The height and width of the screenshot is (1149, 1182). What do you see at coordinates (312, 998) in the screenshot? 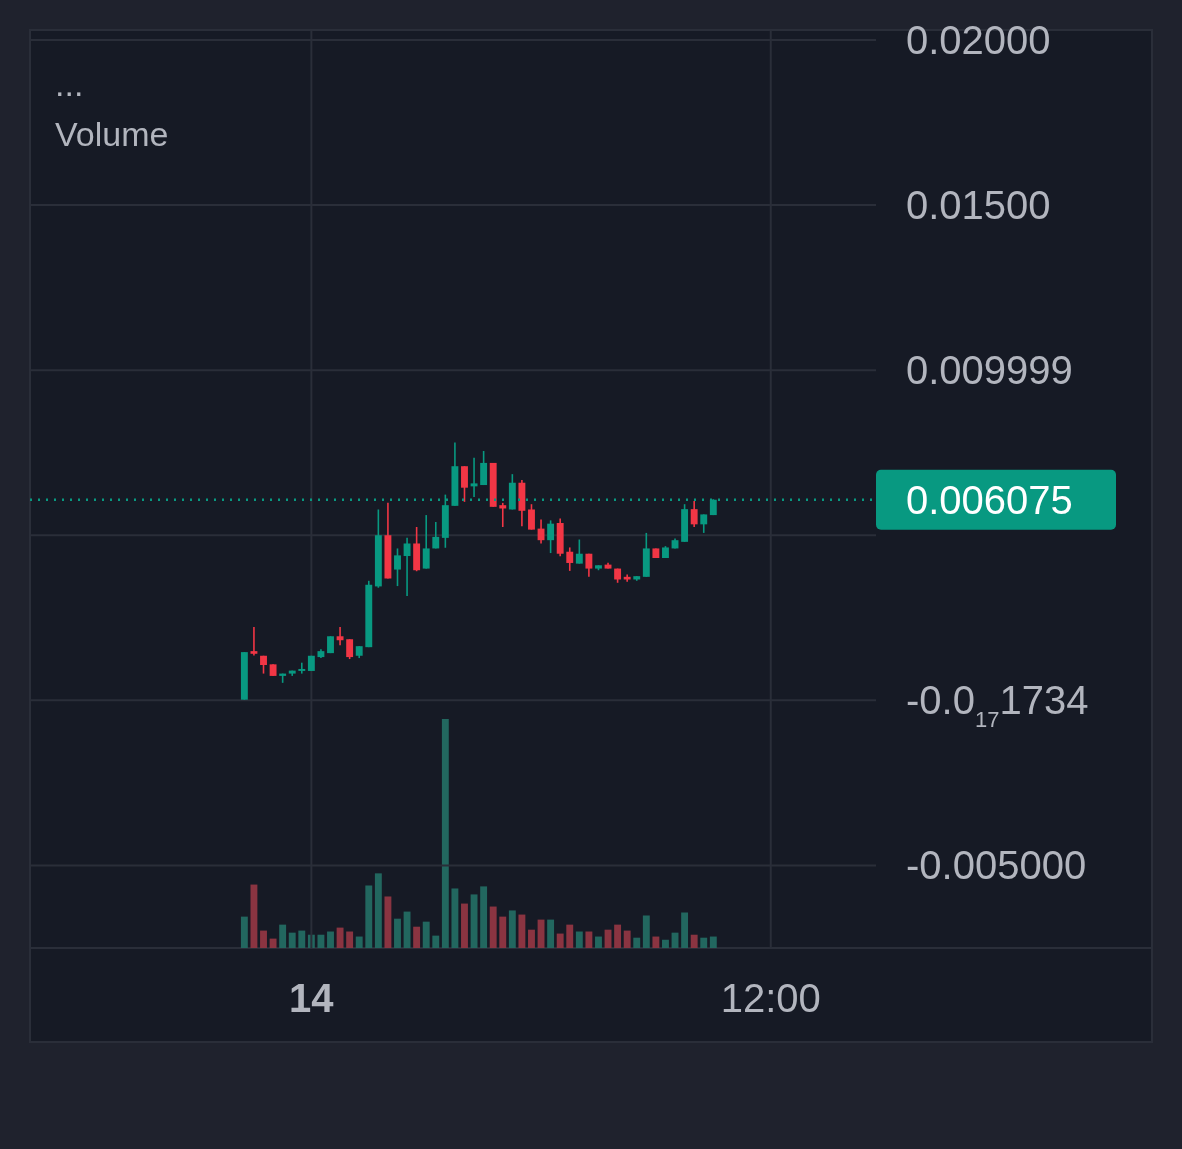
I see `x-tick-label: 14` at bounding box center [312, 998].